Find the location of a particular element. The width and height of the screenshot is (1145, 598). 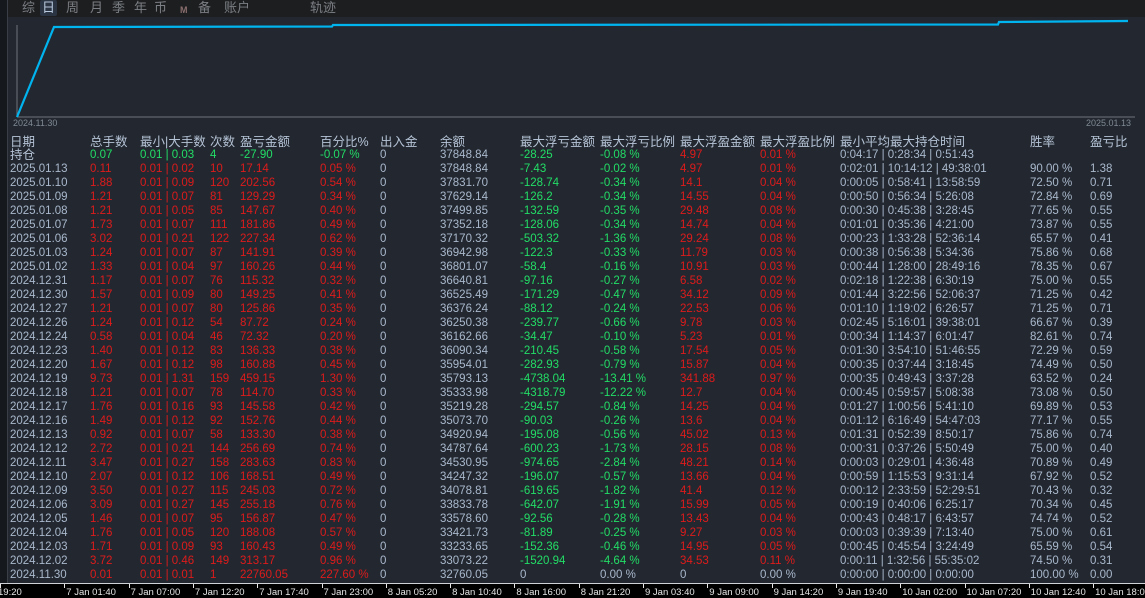

tab-9: 账户 is located at coordinates (237, 7).